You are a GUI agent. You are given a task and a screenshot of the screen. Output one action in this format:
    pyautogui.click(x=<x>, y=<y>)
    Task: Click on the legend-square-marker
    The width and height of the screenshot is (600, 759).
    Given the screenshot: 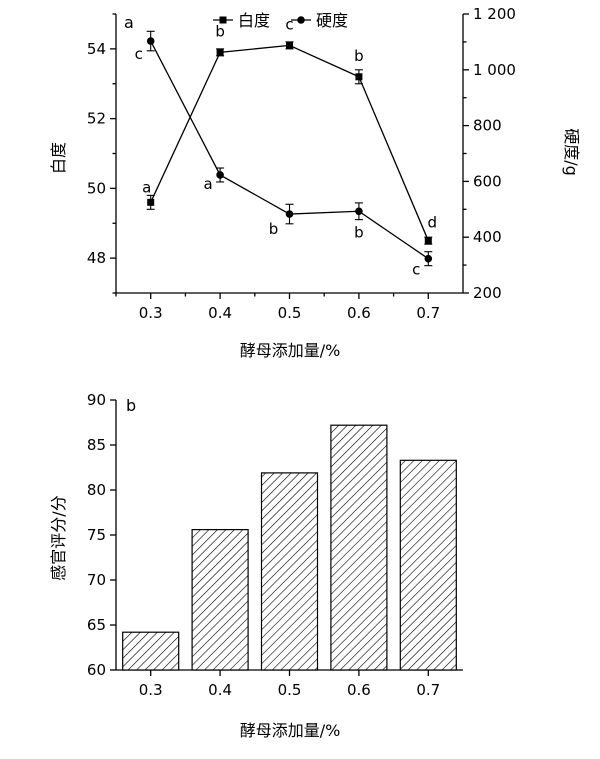 What is the action you would take?
    pyautogui.click(x=223, y=20)
    